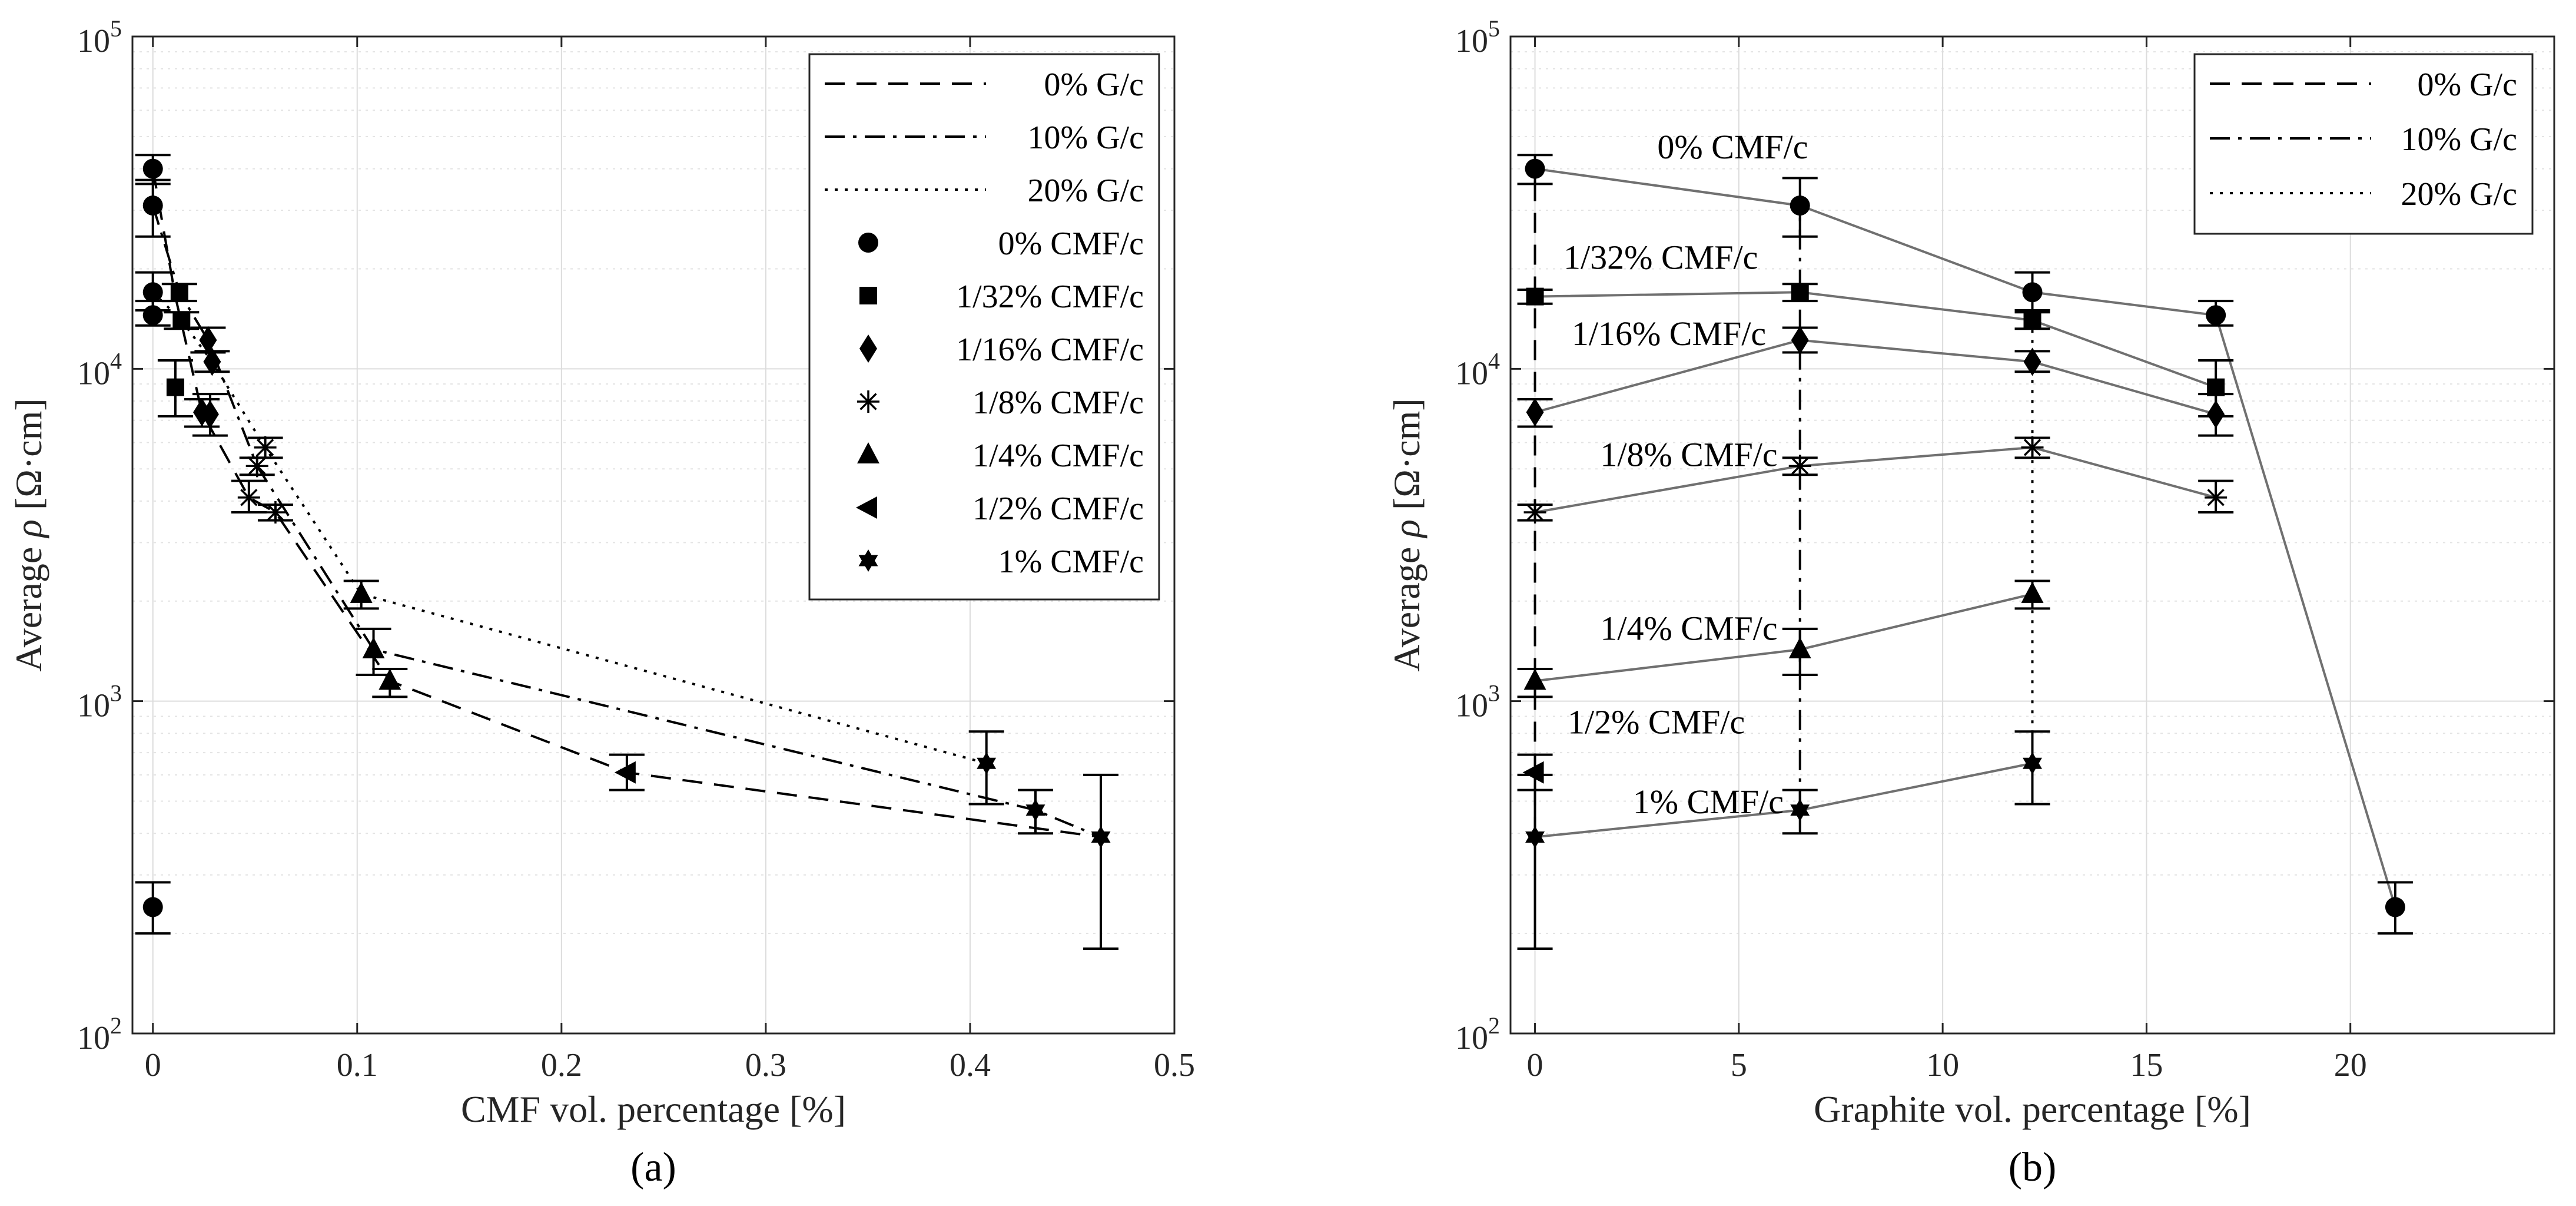  I want to click on legend-marker-hexagram, so click(868, 560).